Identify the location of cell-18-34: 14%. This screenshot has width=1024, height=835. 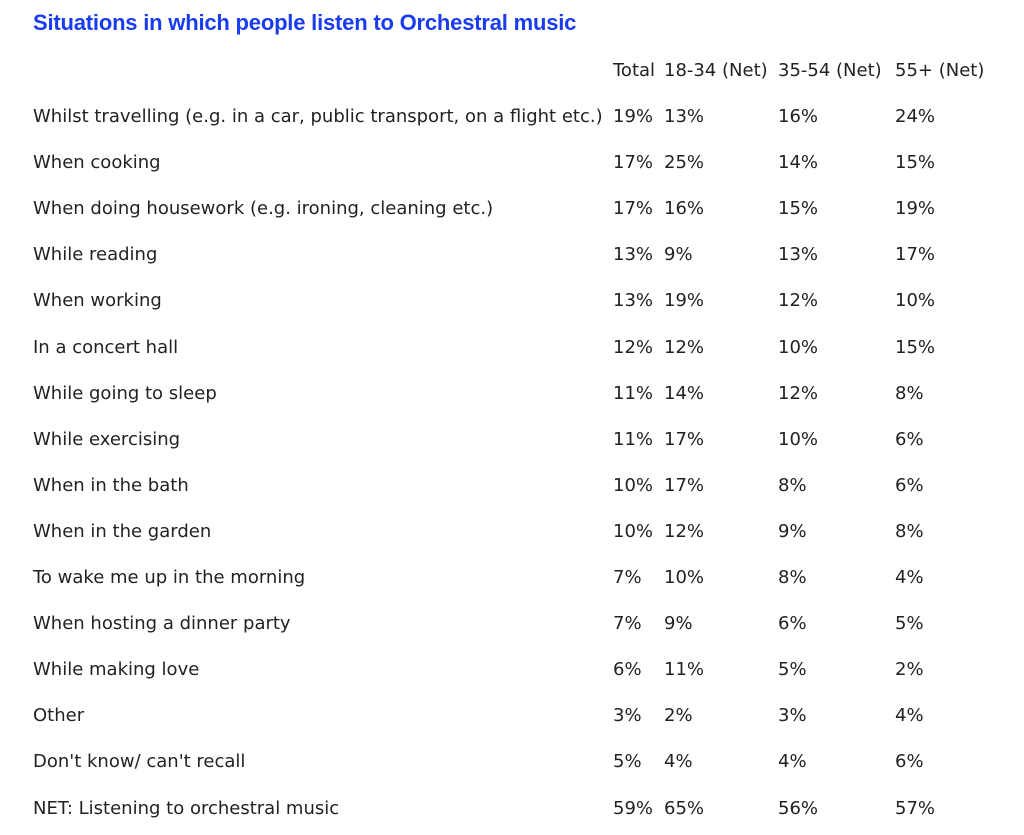
(684, 393).